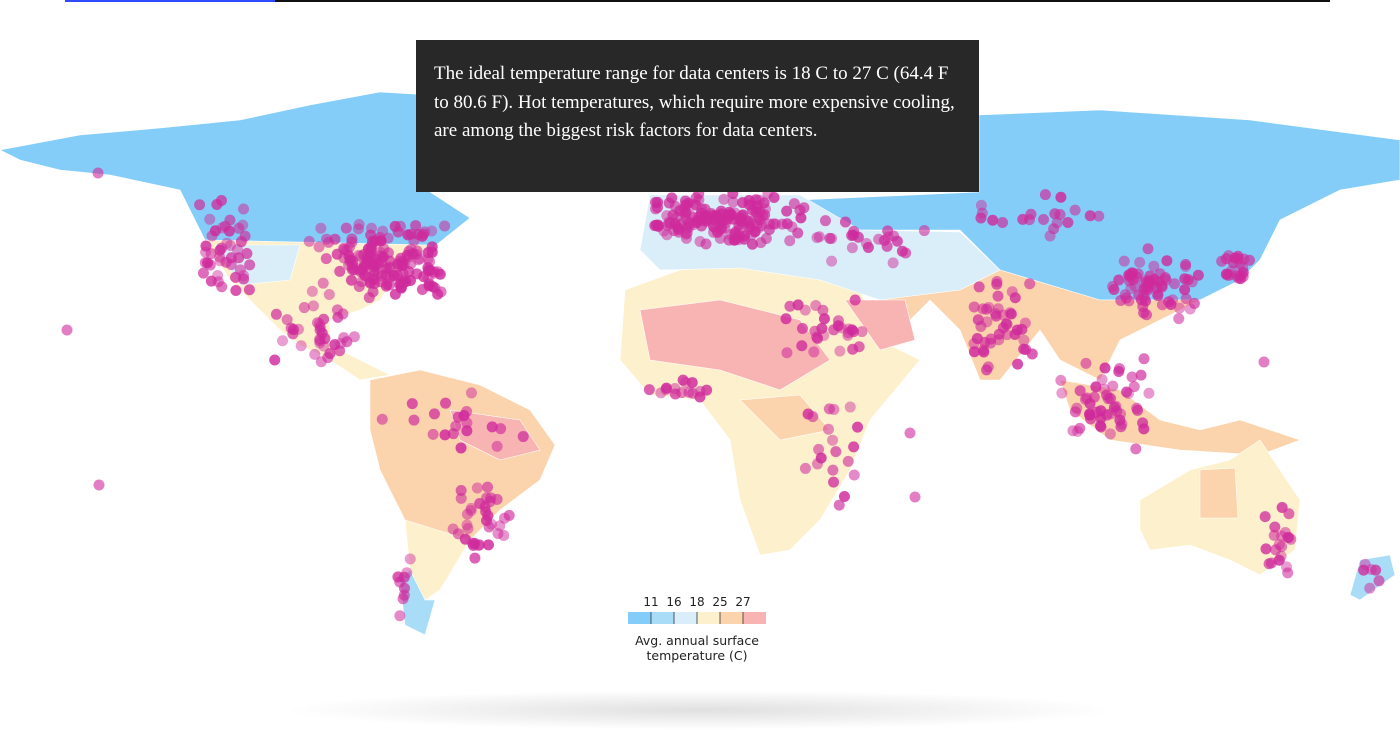 This screenshot has width=1400, height=730. What do you see at coordinates (697, 1) in the screenshot?
I see `top-rule` at bounding box center [697, 1].